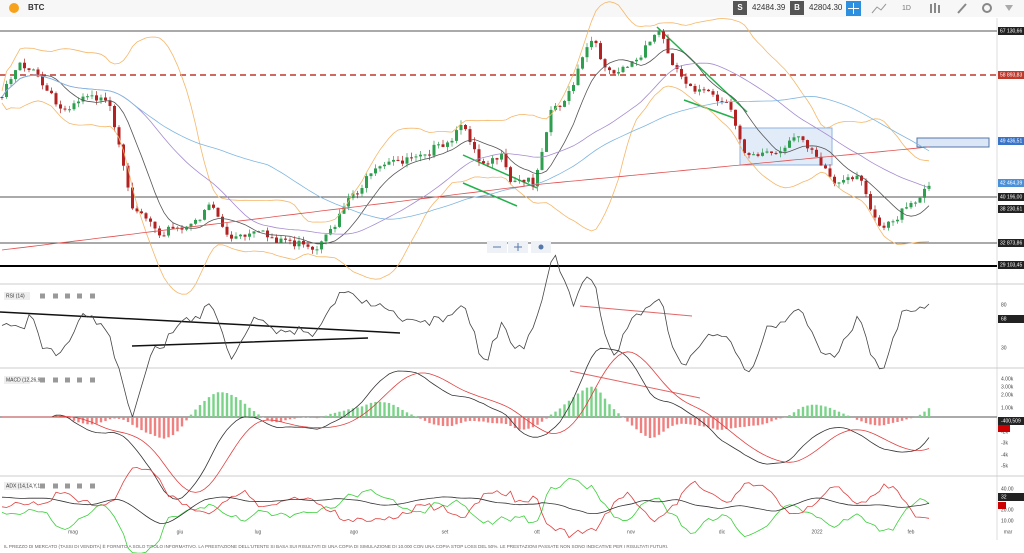 Image resolution: width=1024 pixels, height=553 pixels. What do you see at coordinates (519, 247) in the screenshot?
I see `zoom-controls` at bounding box center [519, 247].